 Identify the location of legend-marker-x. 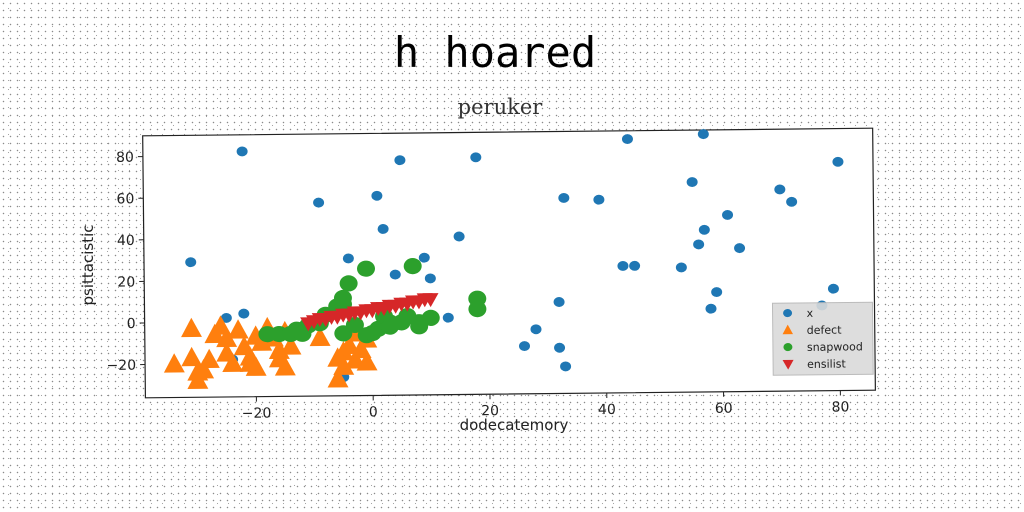
(788, 313).